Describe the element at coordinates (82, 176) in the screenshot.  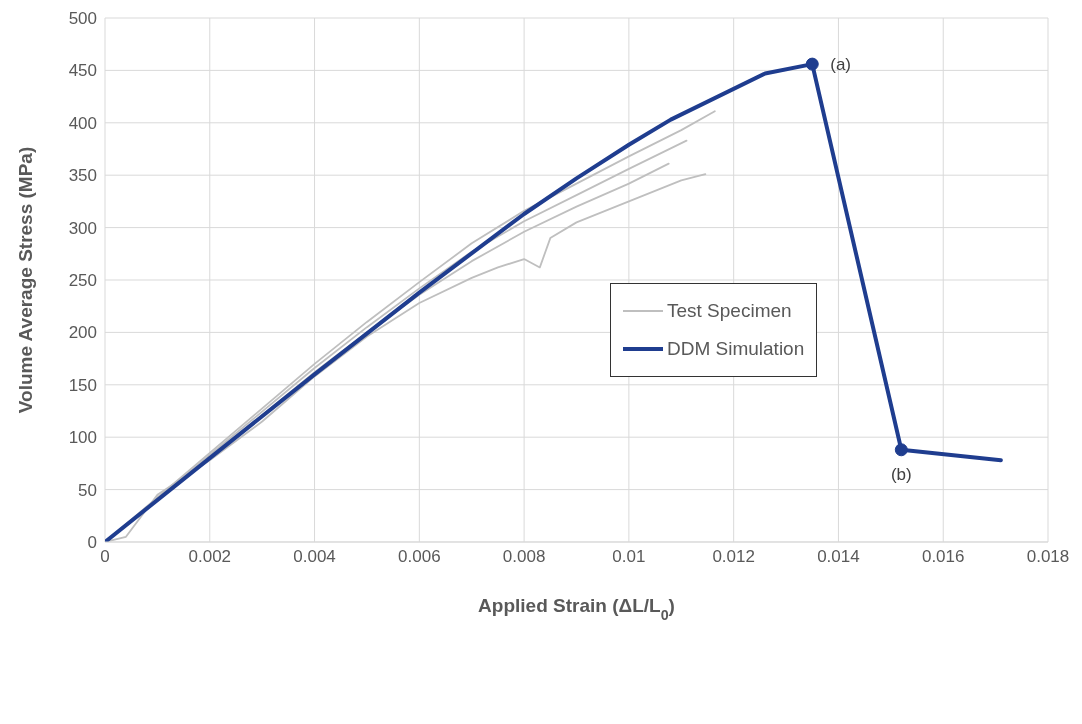
I see `y-tick-label: 350` at that location.